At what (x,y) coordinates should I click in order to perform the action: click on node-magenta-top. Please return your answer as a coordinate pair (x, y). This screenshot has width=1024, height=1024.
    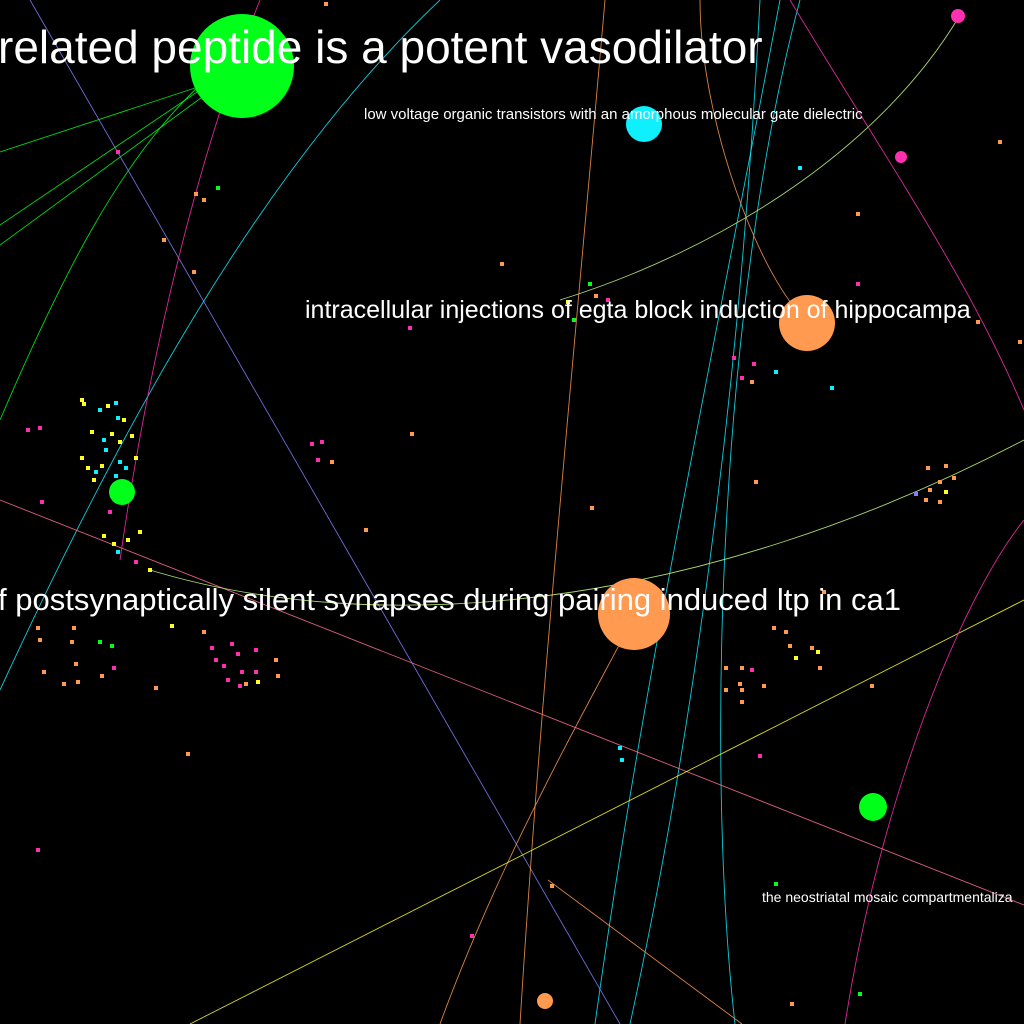
    Looking at the image, I should click on (958, 16).